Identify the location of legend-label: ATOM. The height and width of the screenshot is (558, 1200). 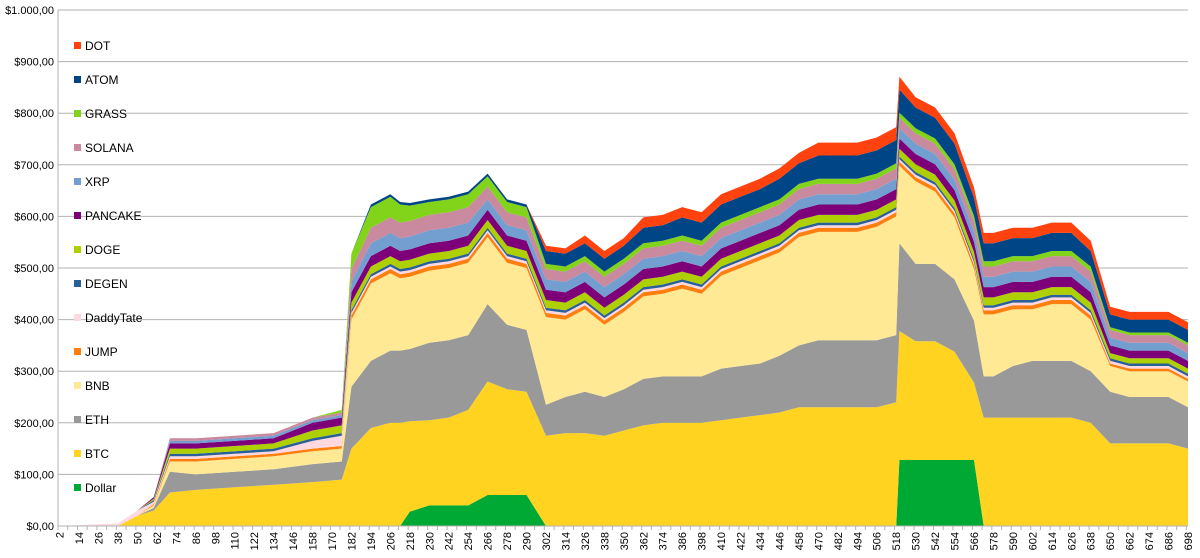
(102, 80).